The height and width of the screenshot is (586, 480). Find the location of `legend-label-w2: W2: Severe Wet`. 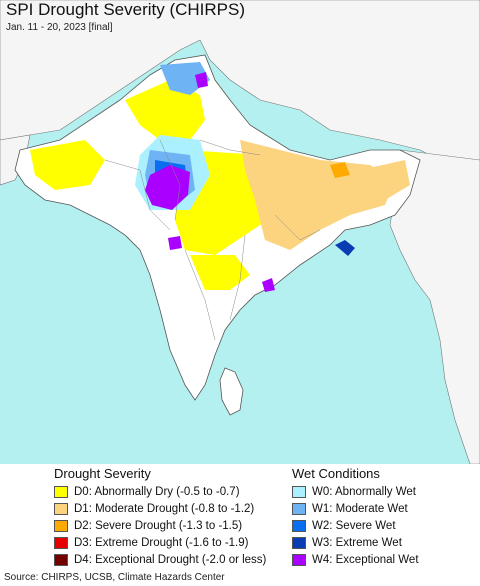

legend-label-w2: W2: Severe Wet is located at coordinates (354, 526).